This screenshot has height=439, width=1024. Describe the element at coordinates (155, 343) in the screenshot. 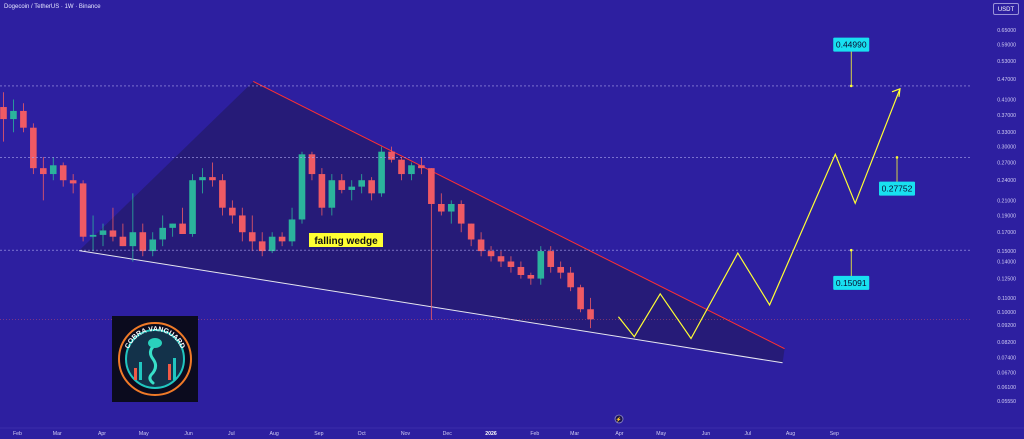

I see `cobra-head-icon` at that location.